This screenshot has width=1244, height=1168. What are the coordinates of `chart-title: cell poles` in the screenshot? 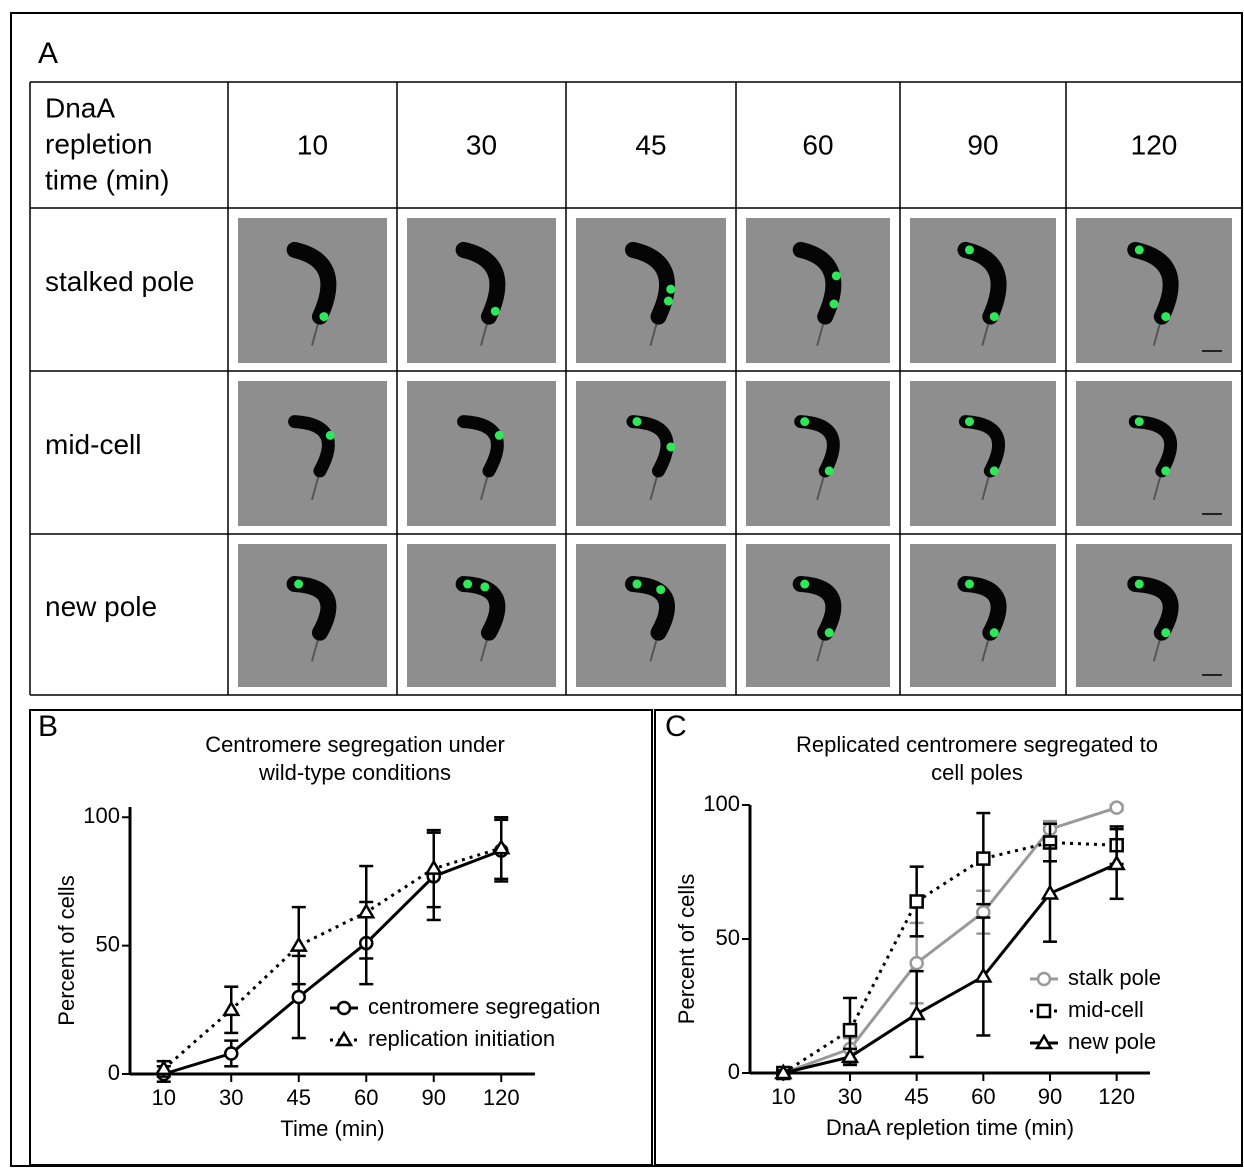 It's located at (977, 772).